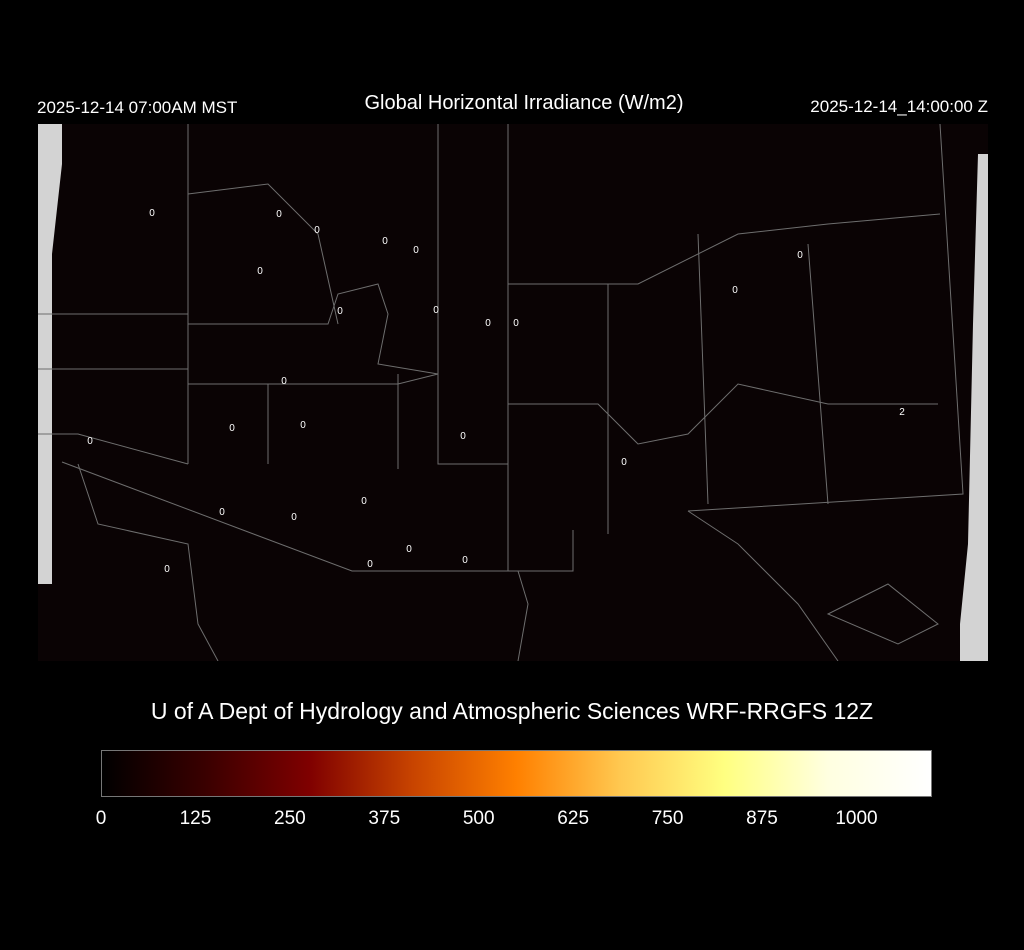  What do you see at coordinates (573, 818) in the screenshot?
I see `colorbar-tick: 625` at bounding box center [573, 818].